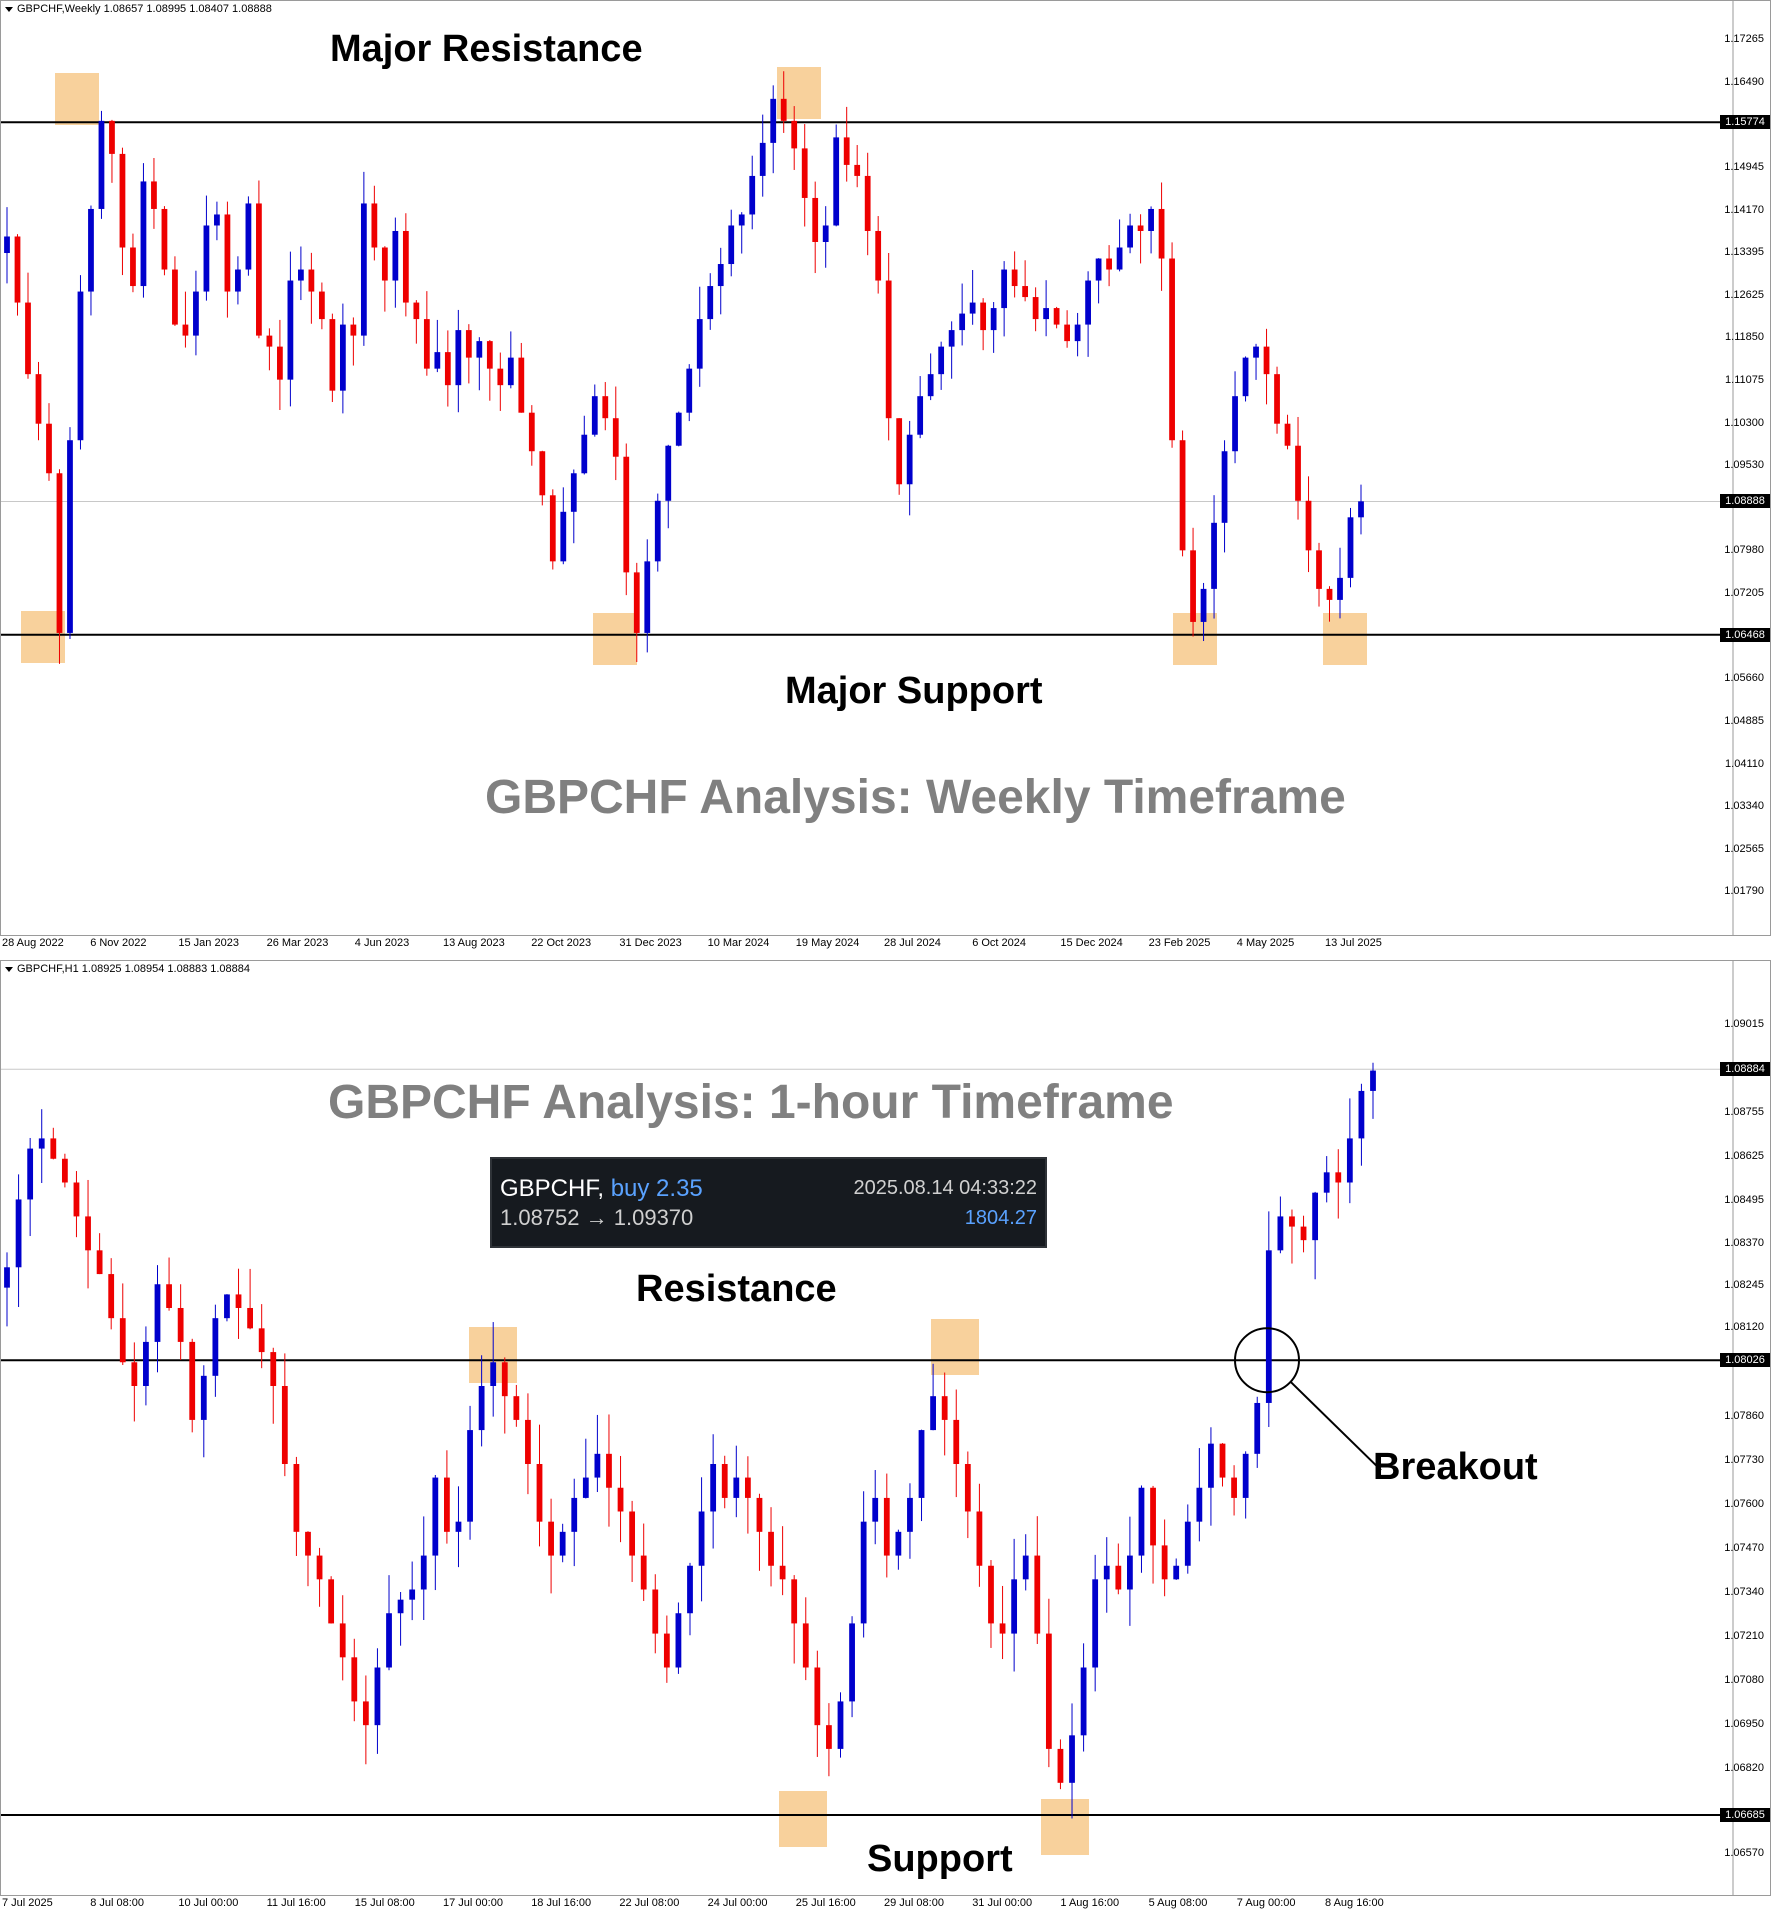  Describe the element at coordinates (474, 943) in the screenshot. I see `time-tick-label: 13 Aug 2023` at that location.